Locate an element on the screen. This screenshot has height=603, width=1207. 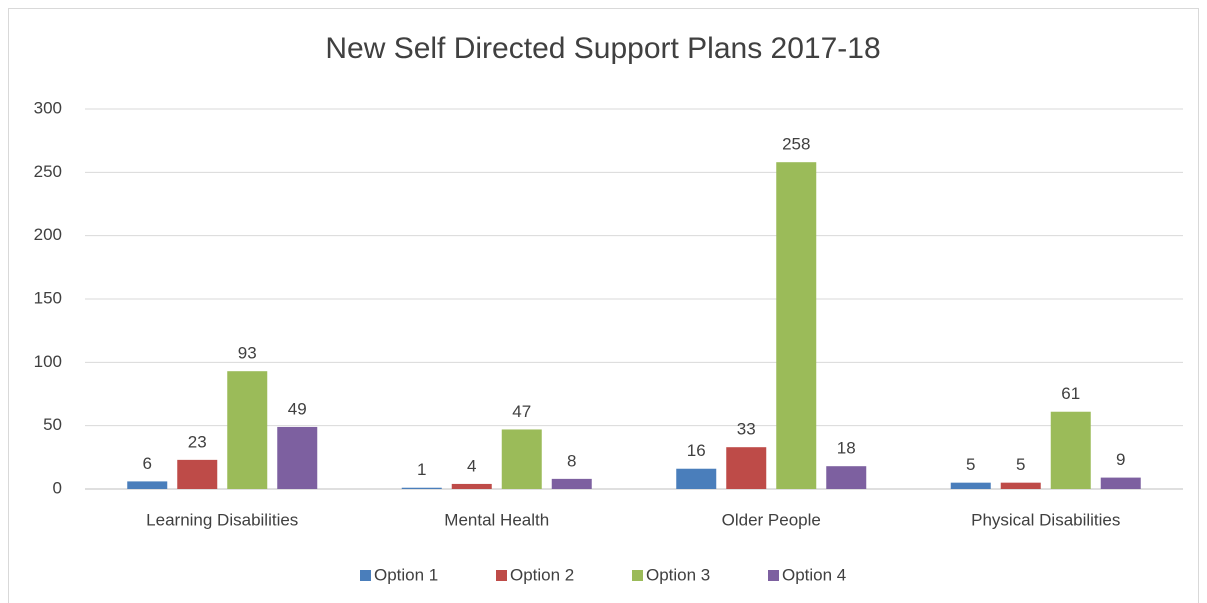
data-label: 49 is located at coordinates (297, 408).